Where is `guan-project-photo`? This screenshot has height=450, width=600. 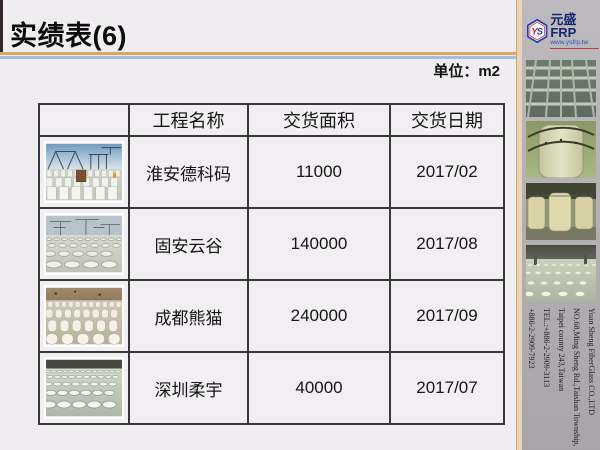 guan-project-photo is located at coordinates (84, 244).